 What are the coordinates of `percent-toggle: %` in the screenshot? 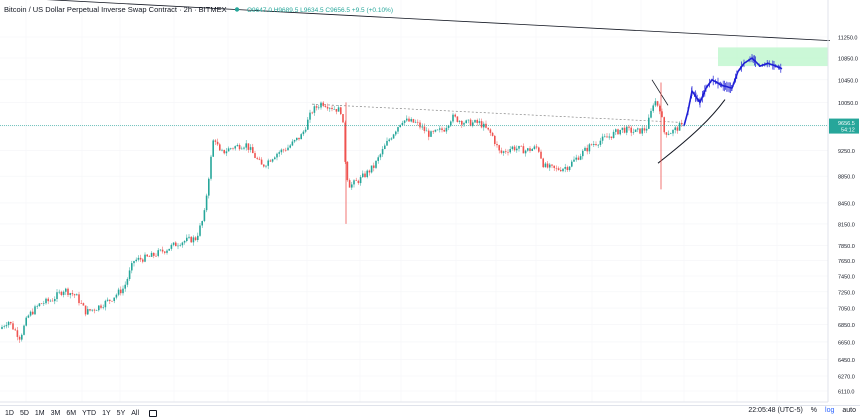 It's located at (814, 410).